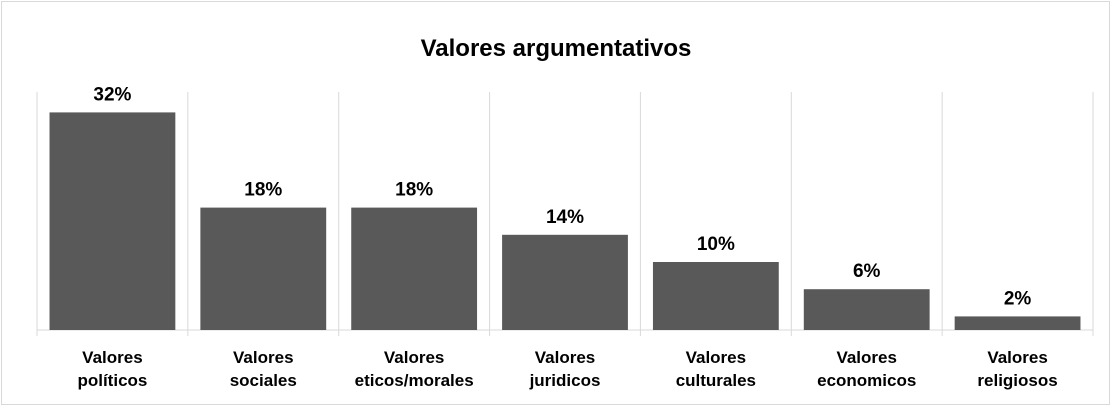 The image size is (1112, 406). I want to click on x-tick-label: Valores sociales, so click(263, 369).